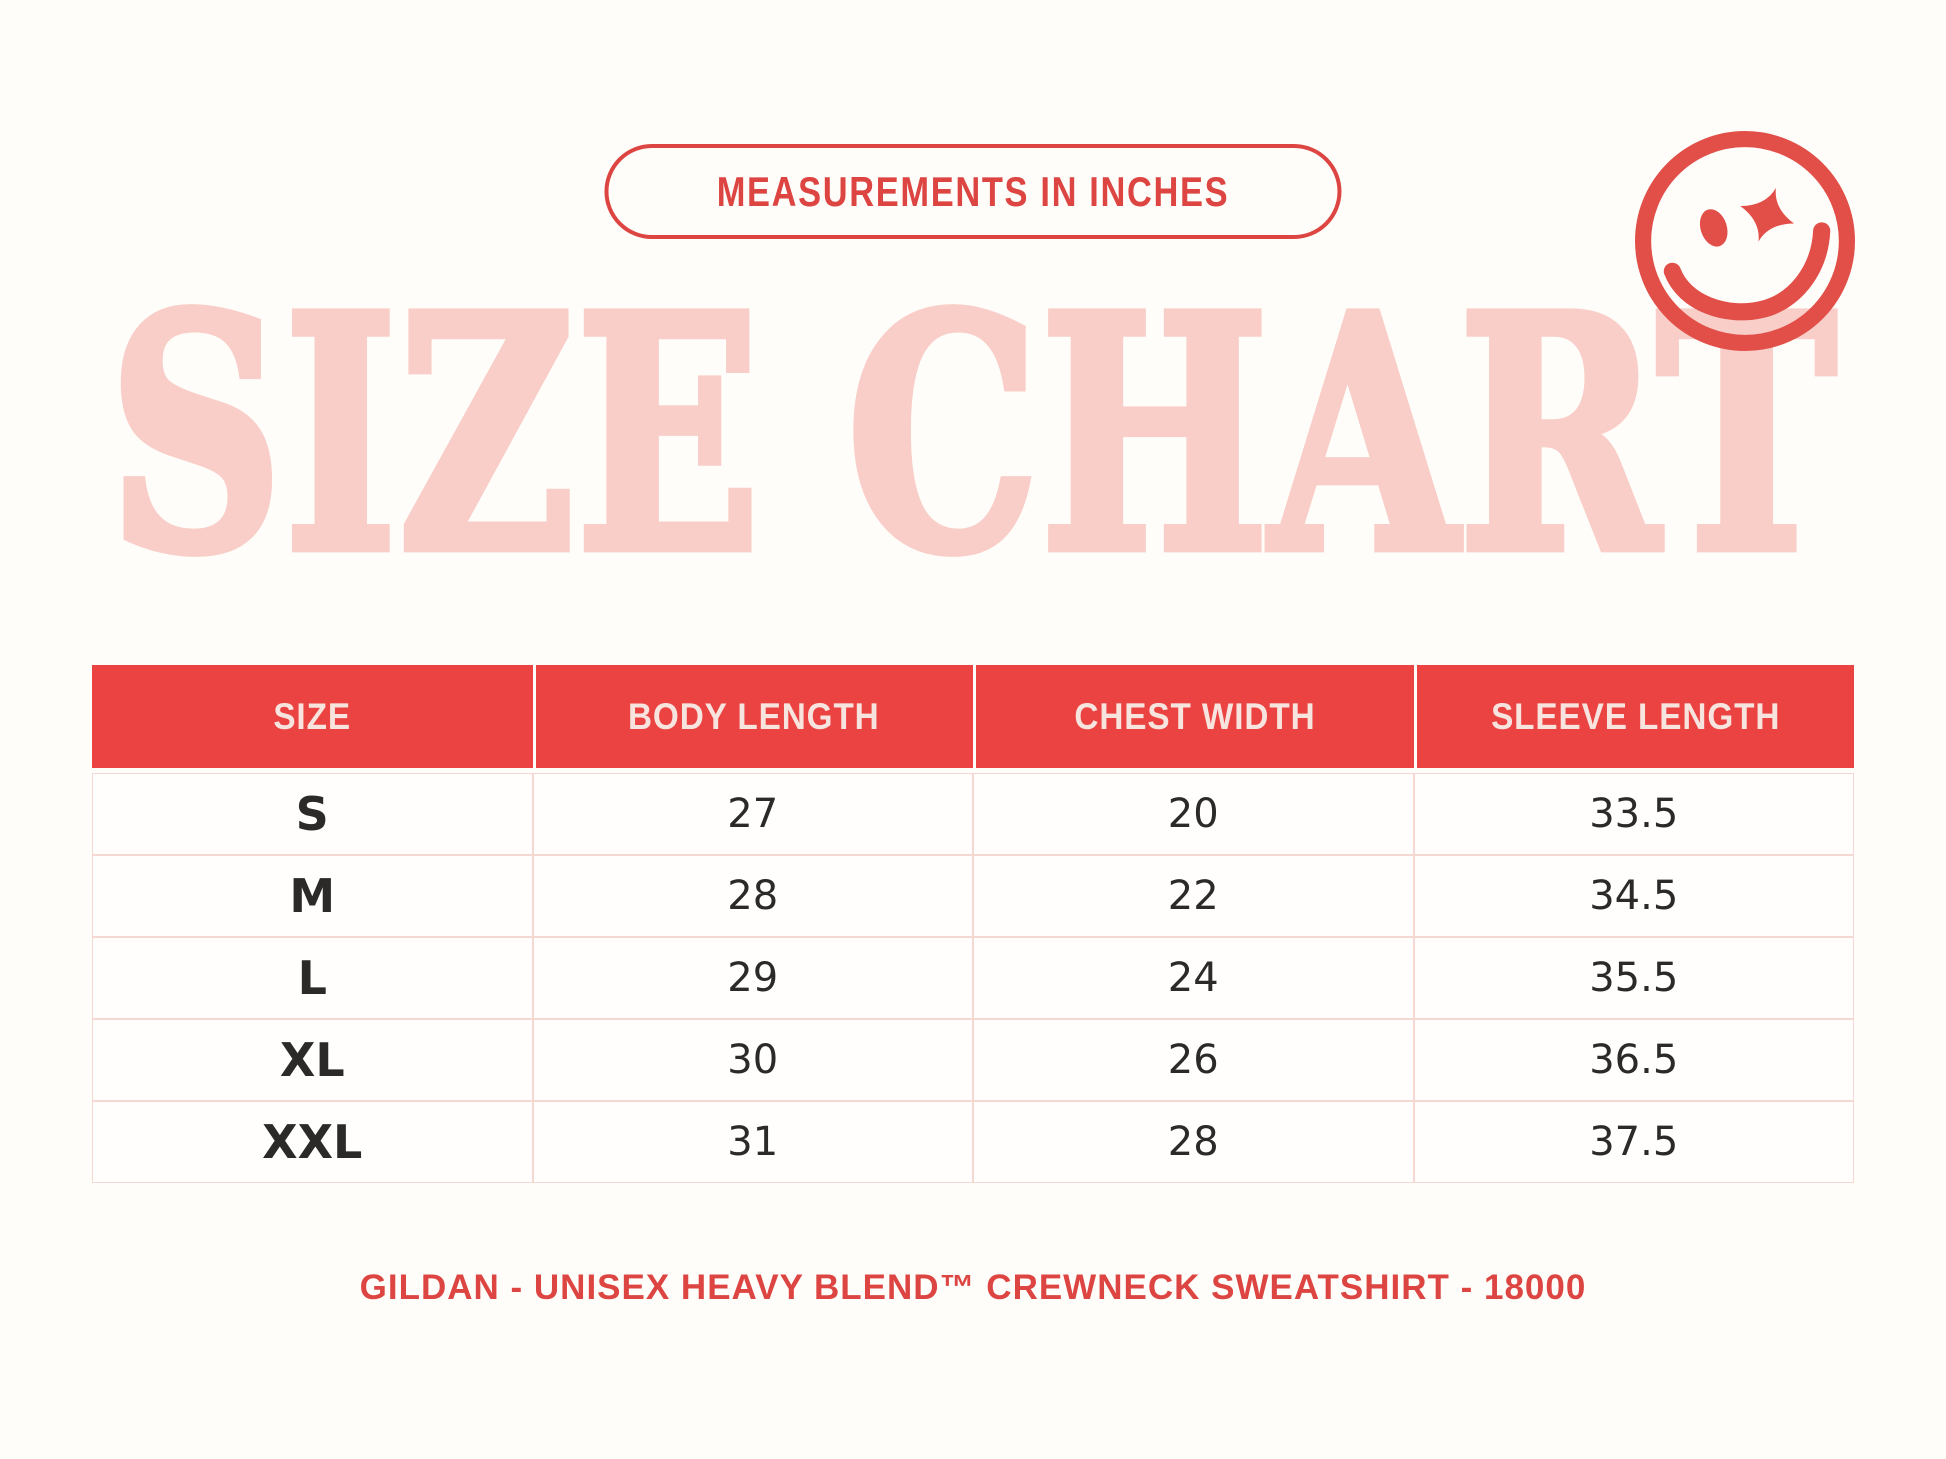 The height and width of the screenshot is (1459, 1946). I want to click on table-row-s: S 27 20 33.5, so click(973, 814).